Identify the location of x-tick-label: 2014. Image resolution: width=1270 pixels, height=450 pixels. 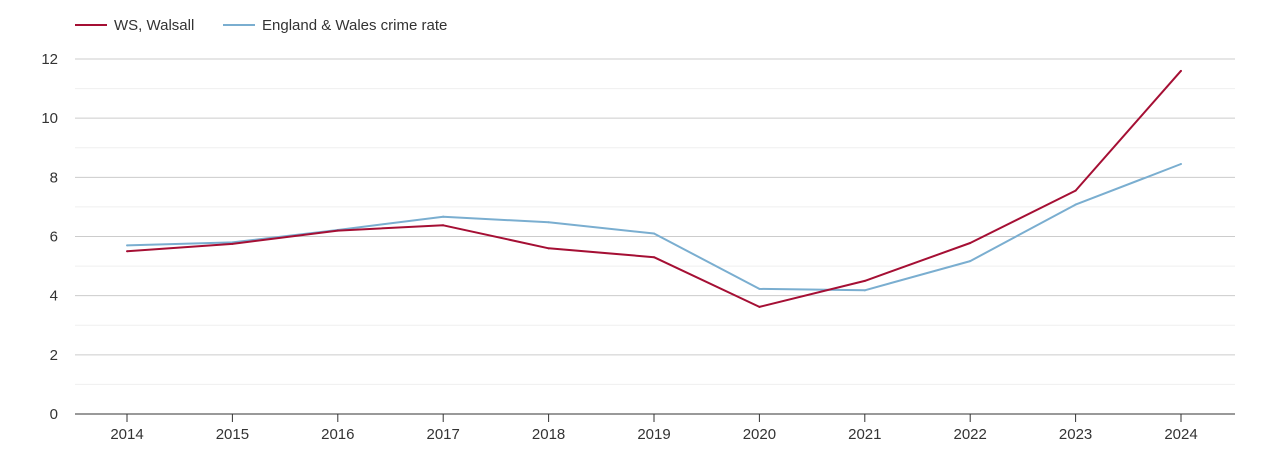
(126, 434).